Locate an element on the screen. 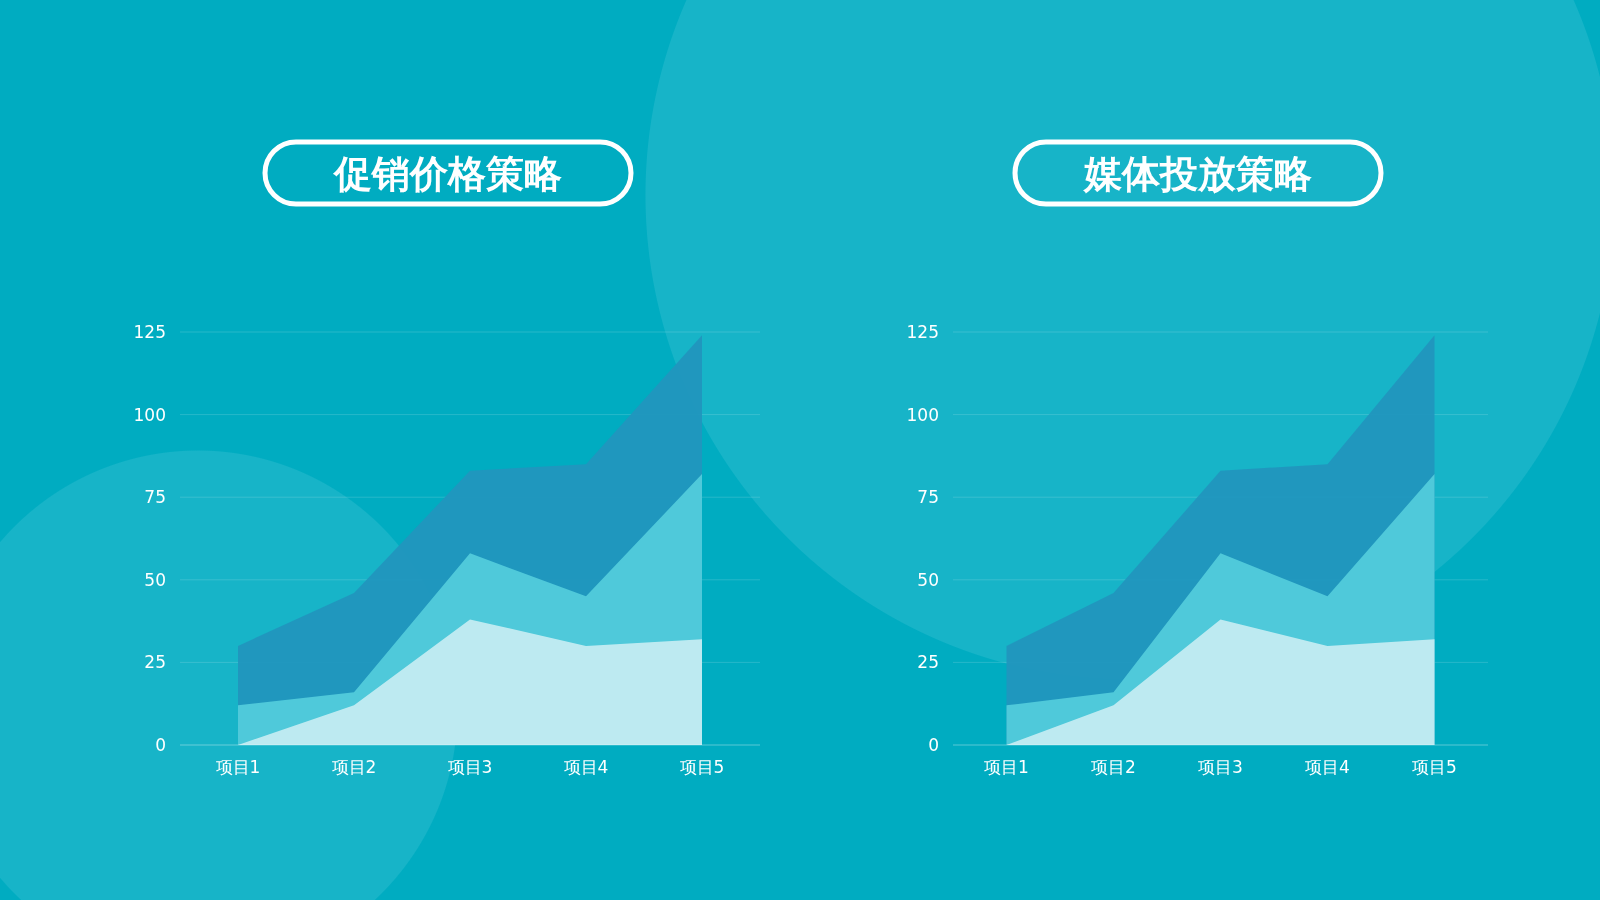  chart-title: 媒体投放策略 is located at coordinates (1197, 174).